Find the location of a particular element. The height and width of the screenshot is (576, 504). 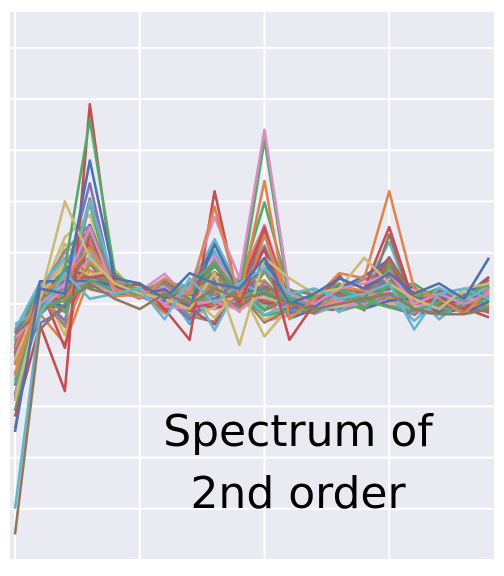

annotation-line-2: 2nd order is located at coordinates (298, 493).